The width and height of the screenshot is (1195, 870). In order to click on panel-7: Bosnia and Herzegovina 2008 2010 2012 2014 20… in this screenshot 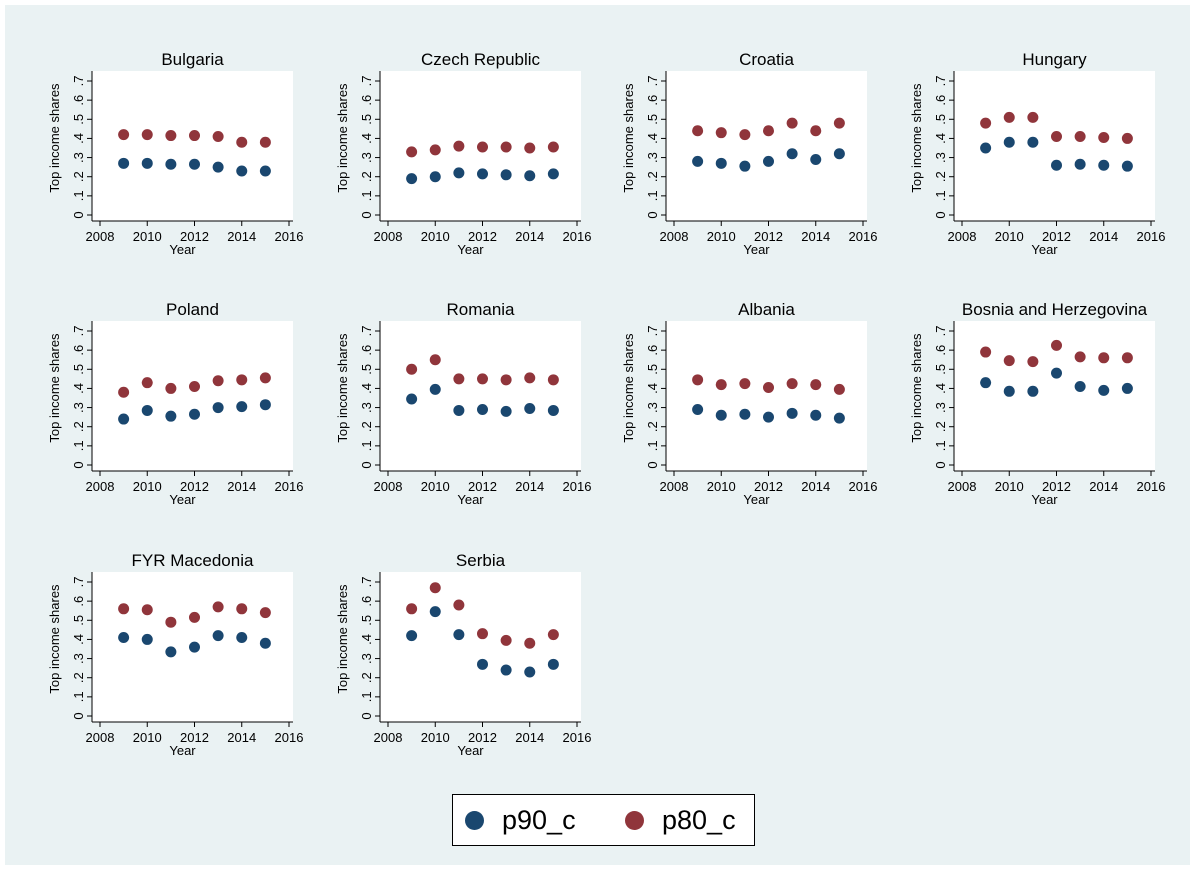, I will do `click(1037, 403)`.